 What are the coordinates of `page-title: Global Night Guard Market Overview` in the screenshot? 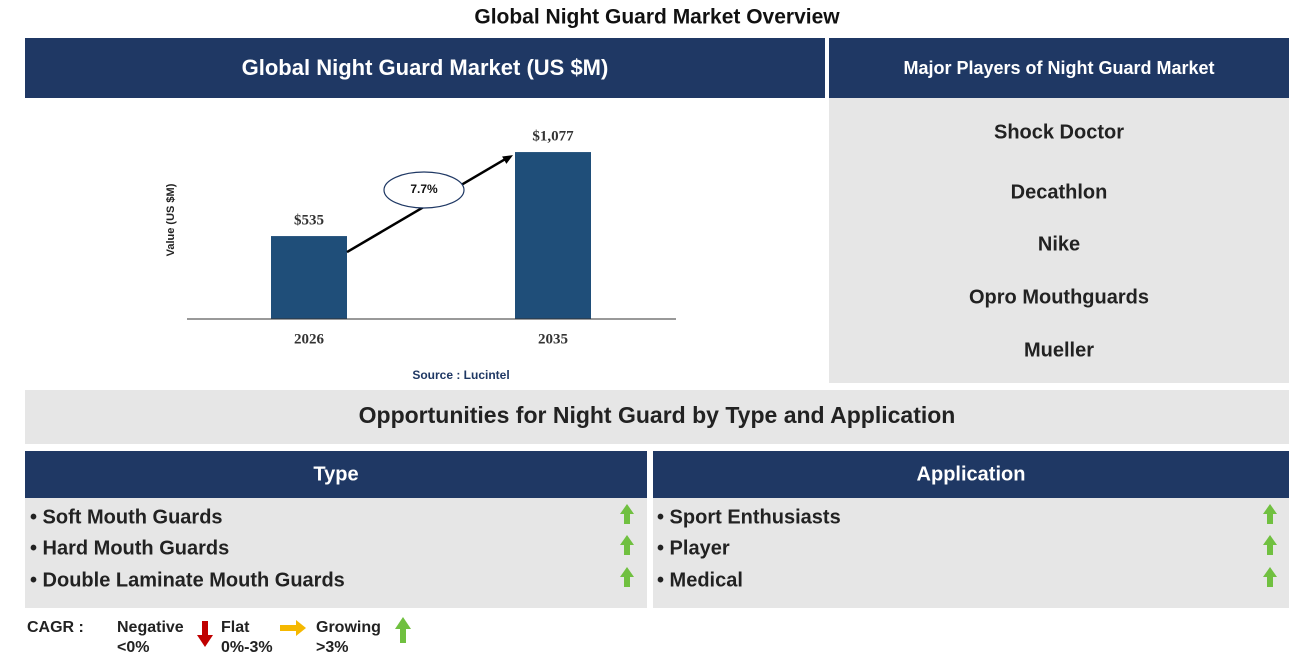 It's located at (657, 17).